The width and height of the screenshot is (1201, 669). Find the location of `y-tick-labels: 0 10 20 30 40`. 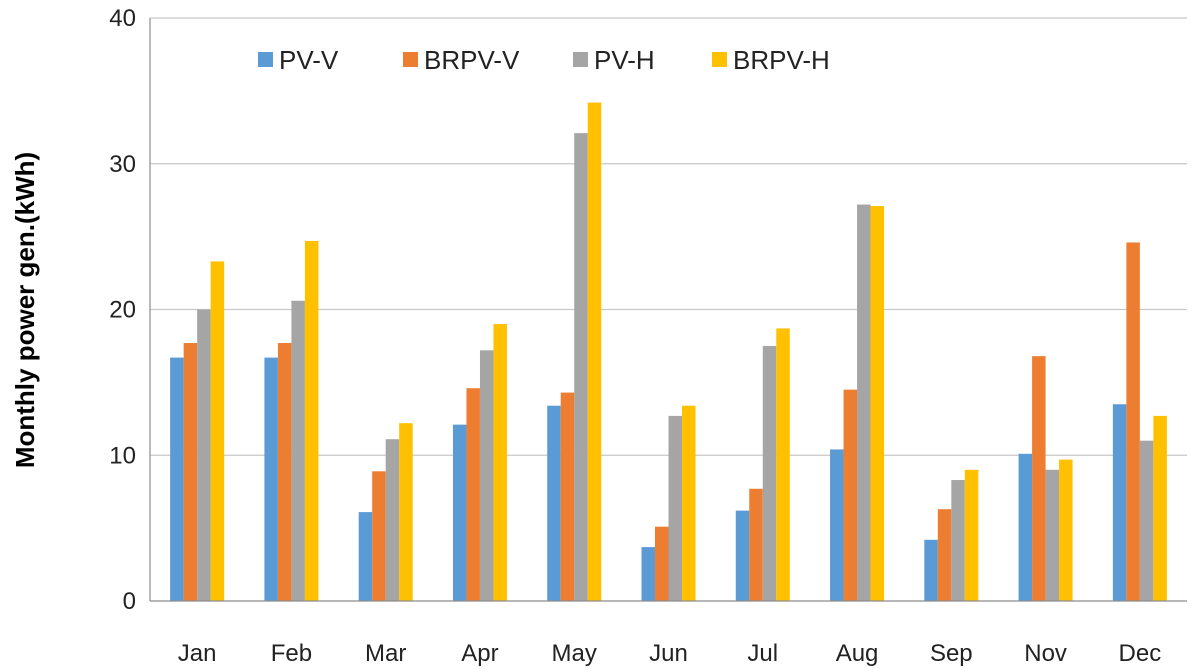

y-tick-labels: 0 10 20 30 40 is located at coordinates (122, 310).